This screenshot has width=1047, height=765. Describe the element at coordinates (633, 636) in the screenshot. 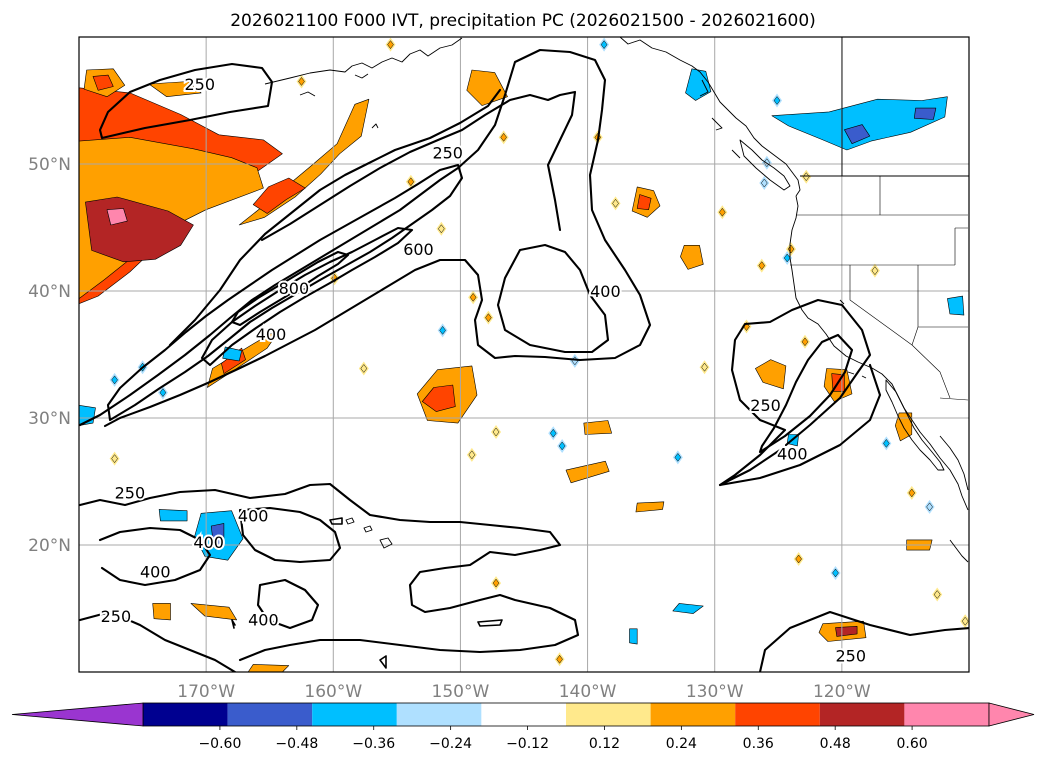

I see `precip-region-central-pacific-negative-b` at that location.